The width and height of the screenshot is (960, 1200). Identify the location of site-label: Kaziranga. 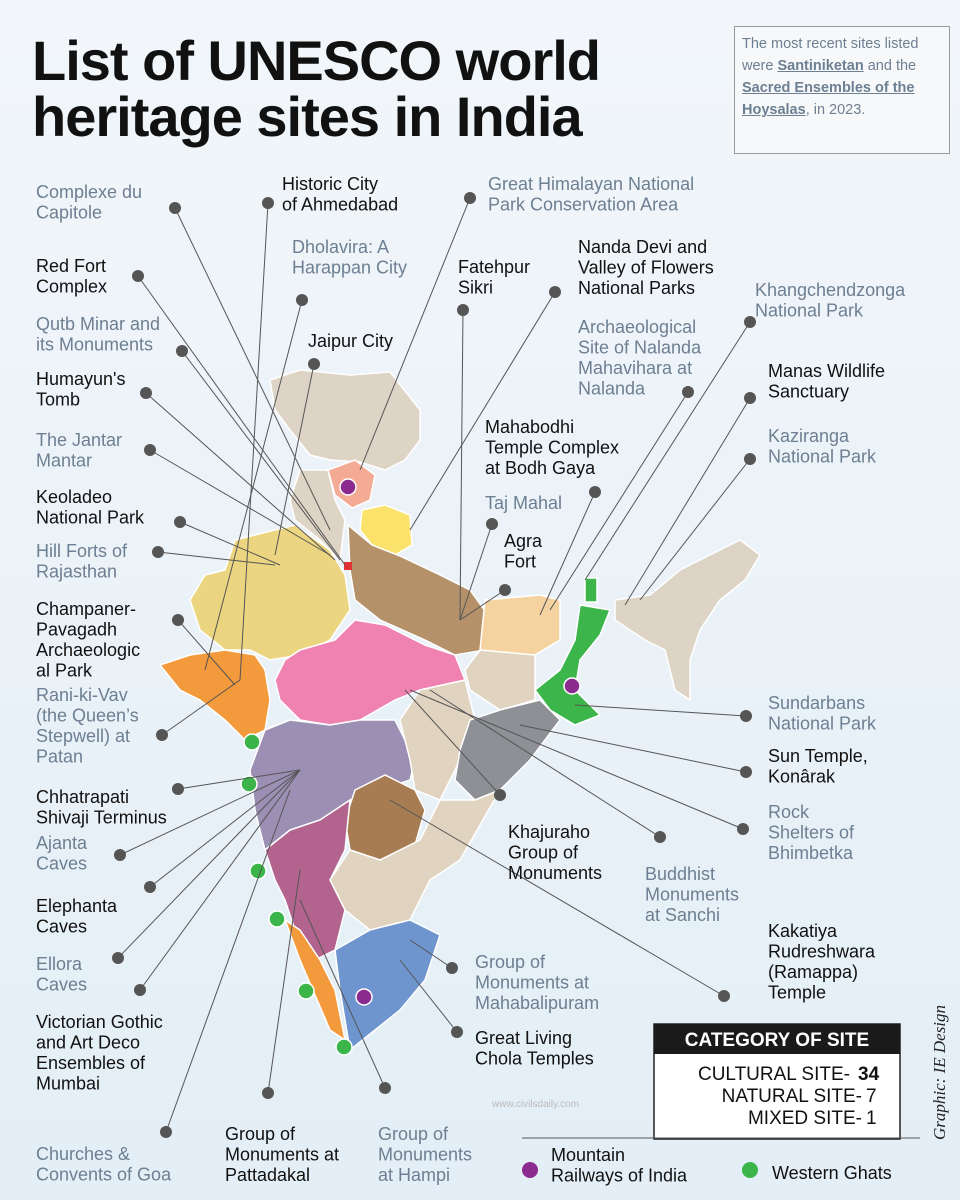
(809, 436).